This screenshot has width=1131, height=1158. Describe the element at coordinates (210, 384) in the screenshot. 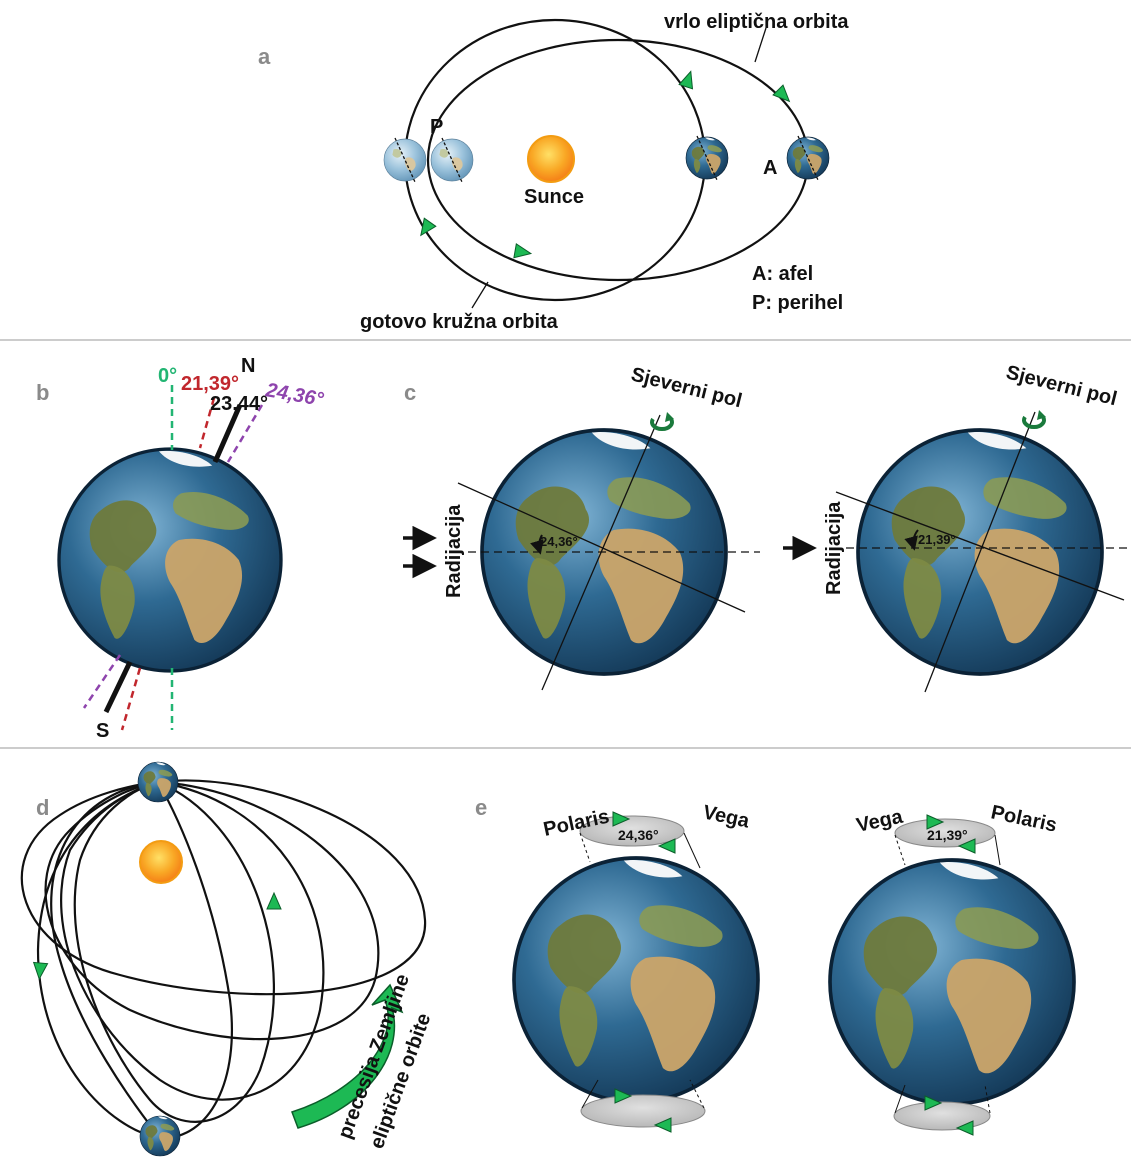

I see `angle-2139-label: 21,39°` at that location.